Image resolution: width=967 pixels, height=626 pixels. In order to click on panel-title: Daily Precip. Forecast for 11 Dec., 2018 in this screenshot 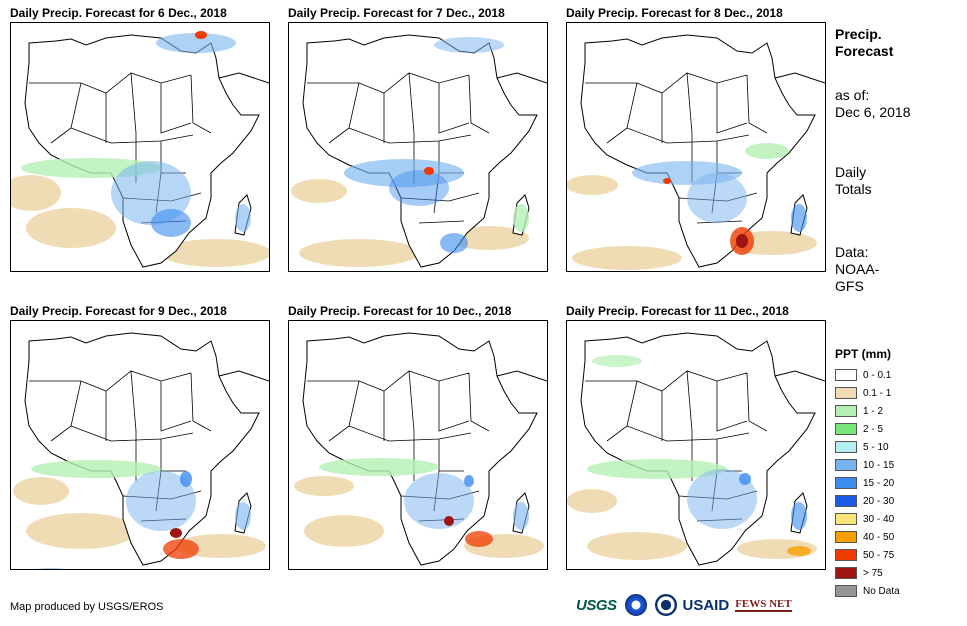, I will do `click(677, 311)`.